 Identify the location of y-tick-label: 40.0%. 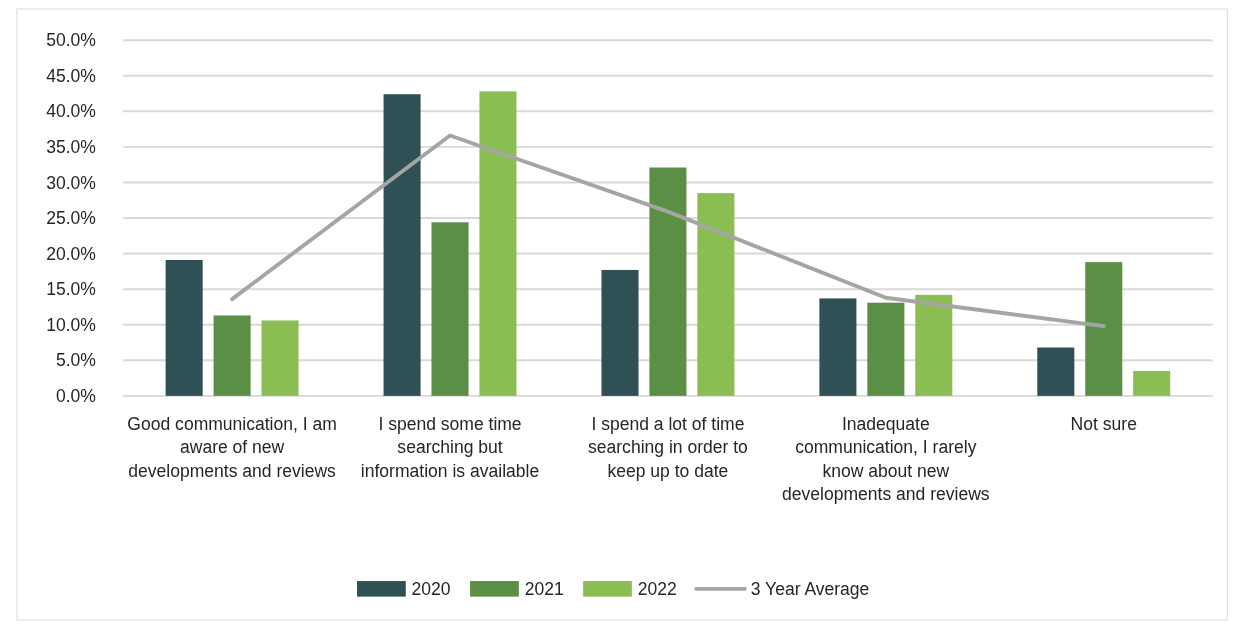
(71, 111).